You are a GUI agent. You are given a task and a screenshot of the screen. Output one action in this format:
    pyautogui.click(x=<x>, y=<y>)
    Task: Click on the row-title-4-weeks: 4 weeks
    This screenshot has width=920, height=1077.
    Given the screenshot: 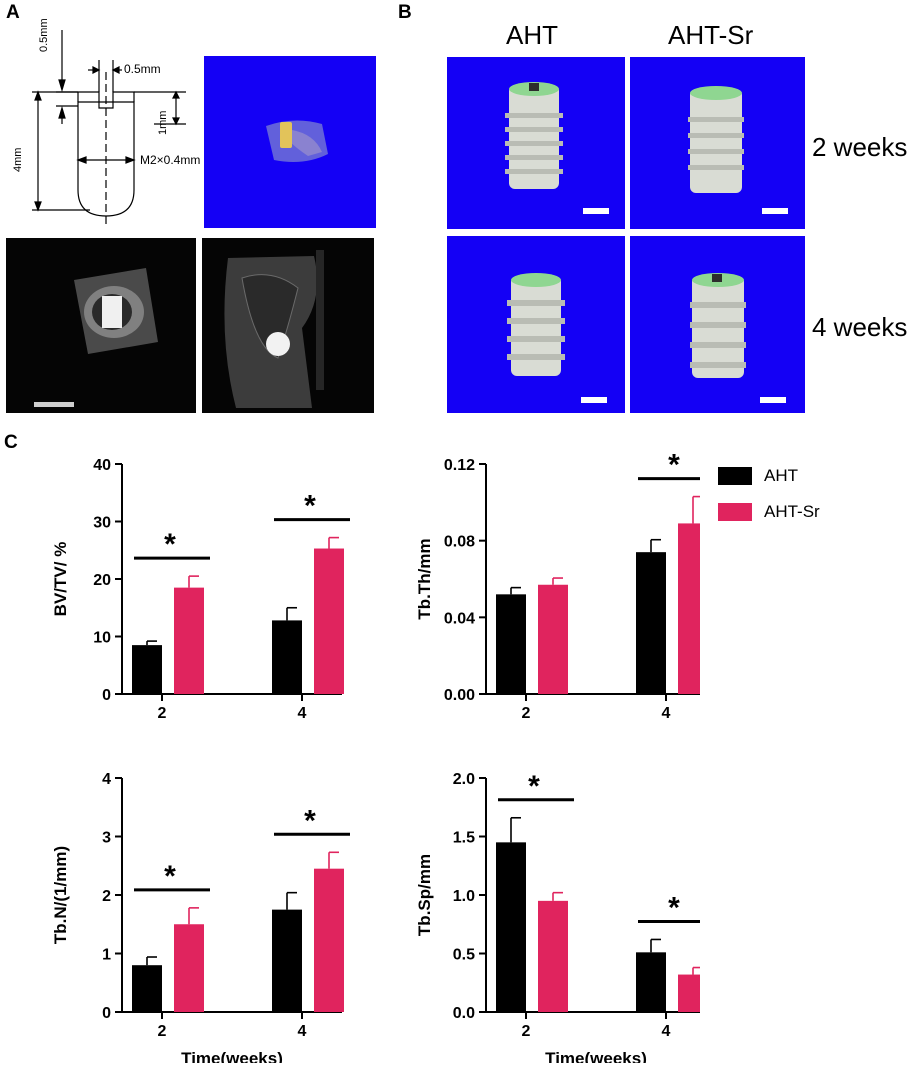 What is the action you would take?
    pyautogui.click(x=860, y=327)
    